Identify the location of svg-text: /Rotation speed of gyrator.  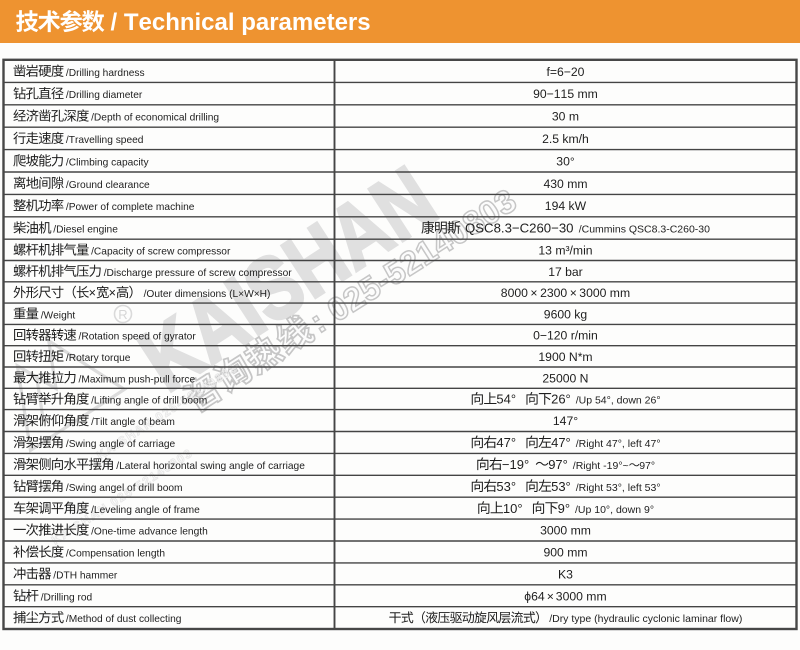
(138, 337).